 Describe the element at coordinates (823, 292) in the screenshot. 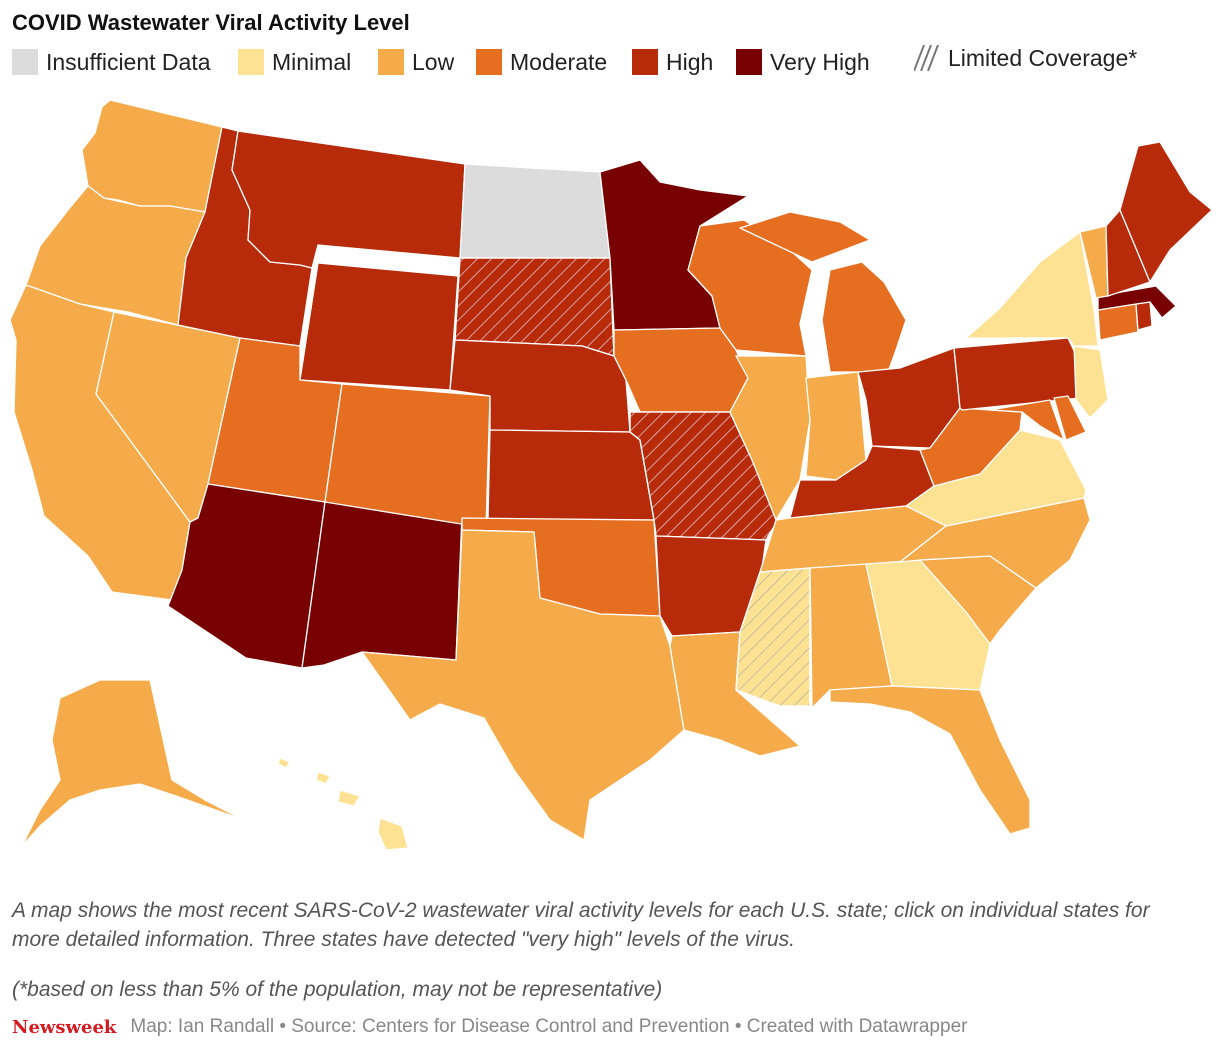

I see `state-MI` at that location.